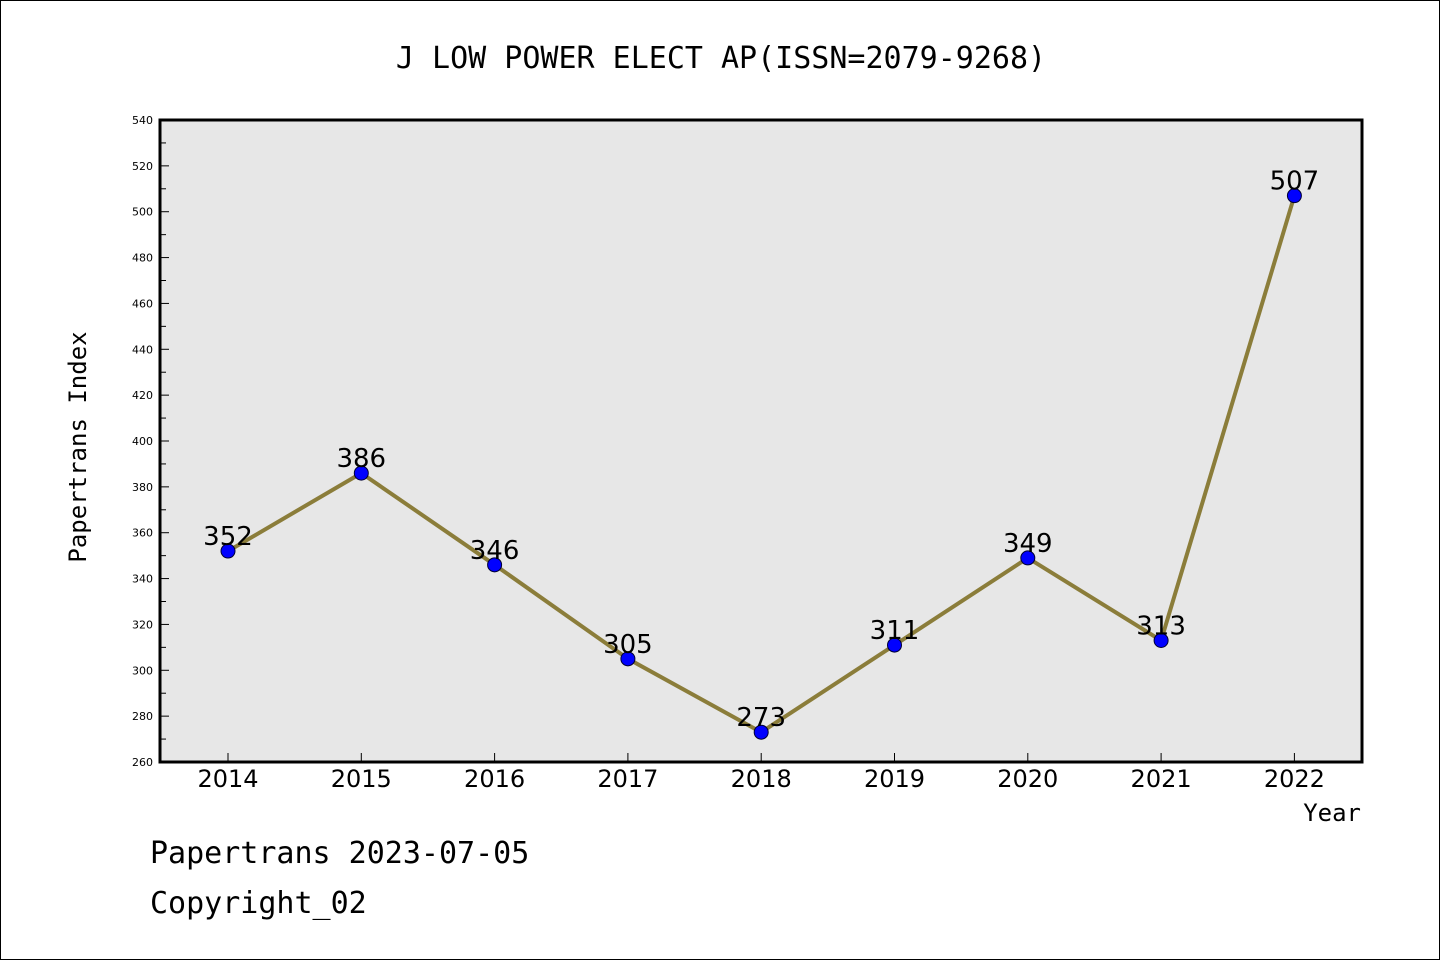  Describe the element at coordinates (142, 212) in the screenshot. I see `y-tick-label: 500` at that location.